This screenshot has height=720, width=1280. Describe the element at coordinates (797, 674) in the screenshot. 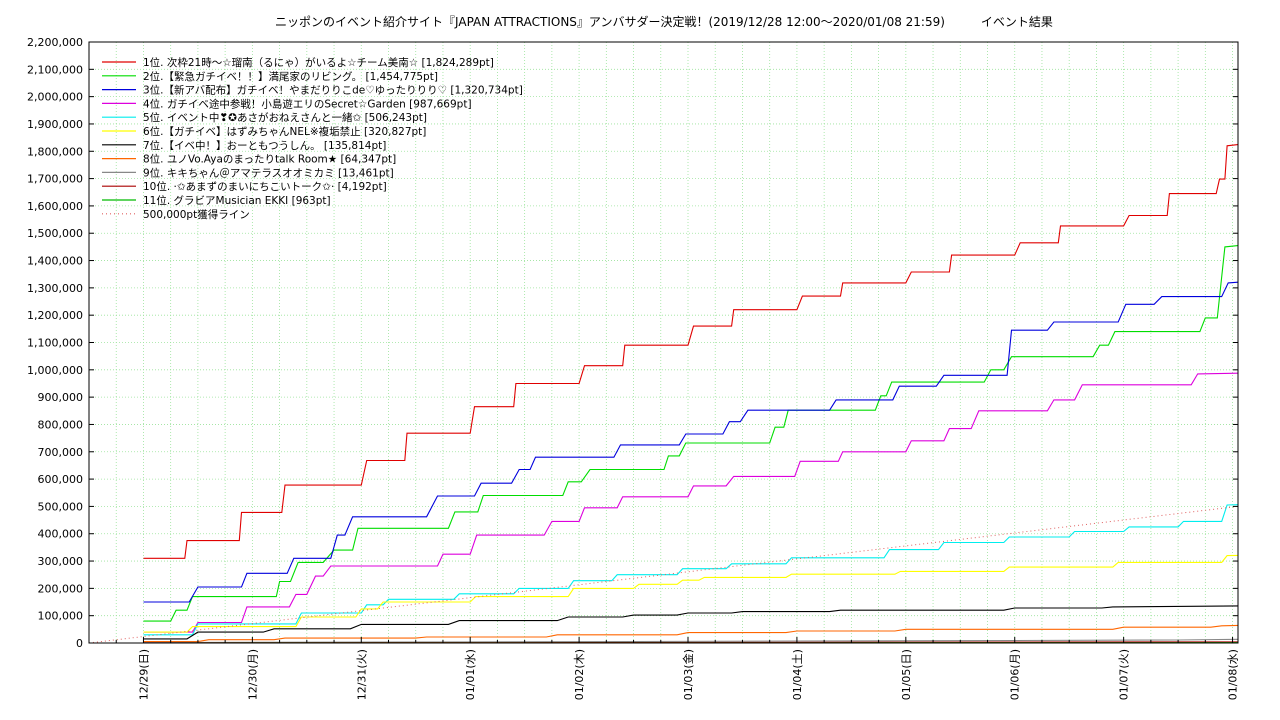

I see `x-tick-label: 01/04(土)` at that location.